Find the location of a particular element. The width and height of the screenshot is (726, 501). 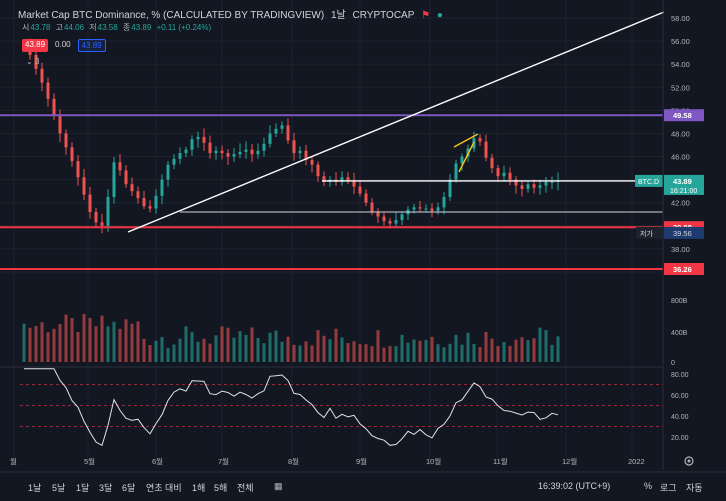

close-value: 43.89 is located at coordinates (141, 27).